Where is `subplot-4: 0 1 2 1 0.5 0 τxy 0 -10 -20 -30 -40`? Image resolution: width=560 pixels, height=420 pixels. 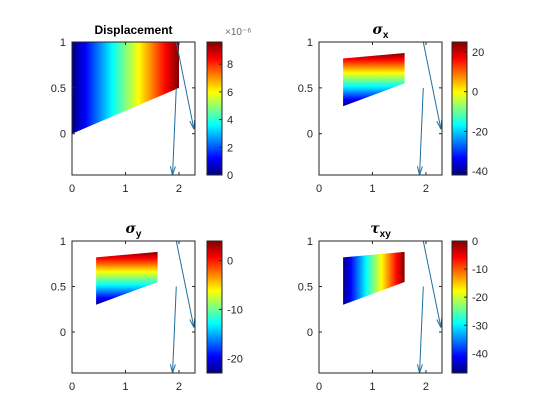
subplot-4: 0 1 2 1 0.5 0 τxy 0 -10 -20 -30 -40 is located at coordinates (393, 307).